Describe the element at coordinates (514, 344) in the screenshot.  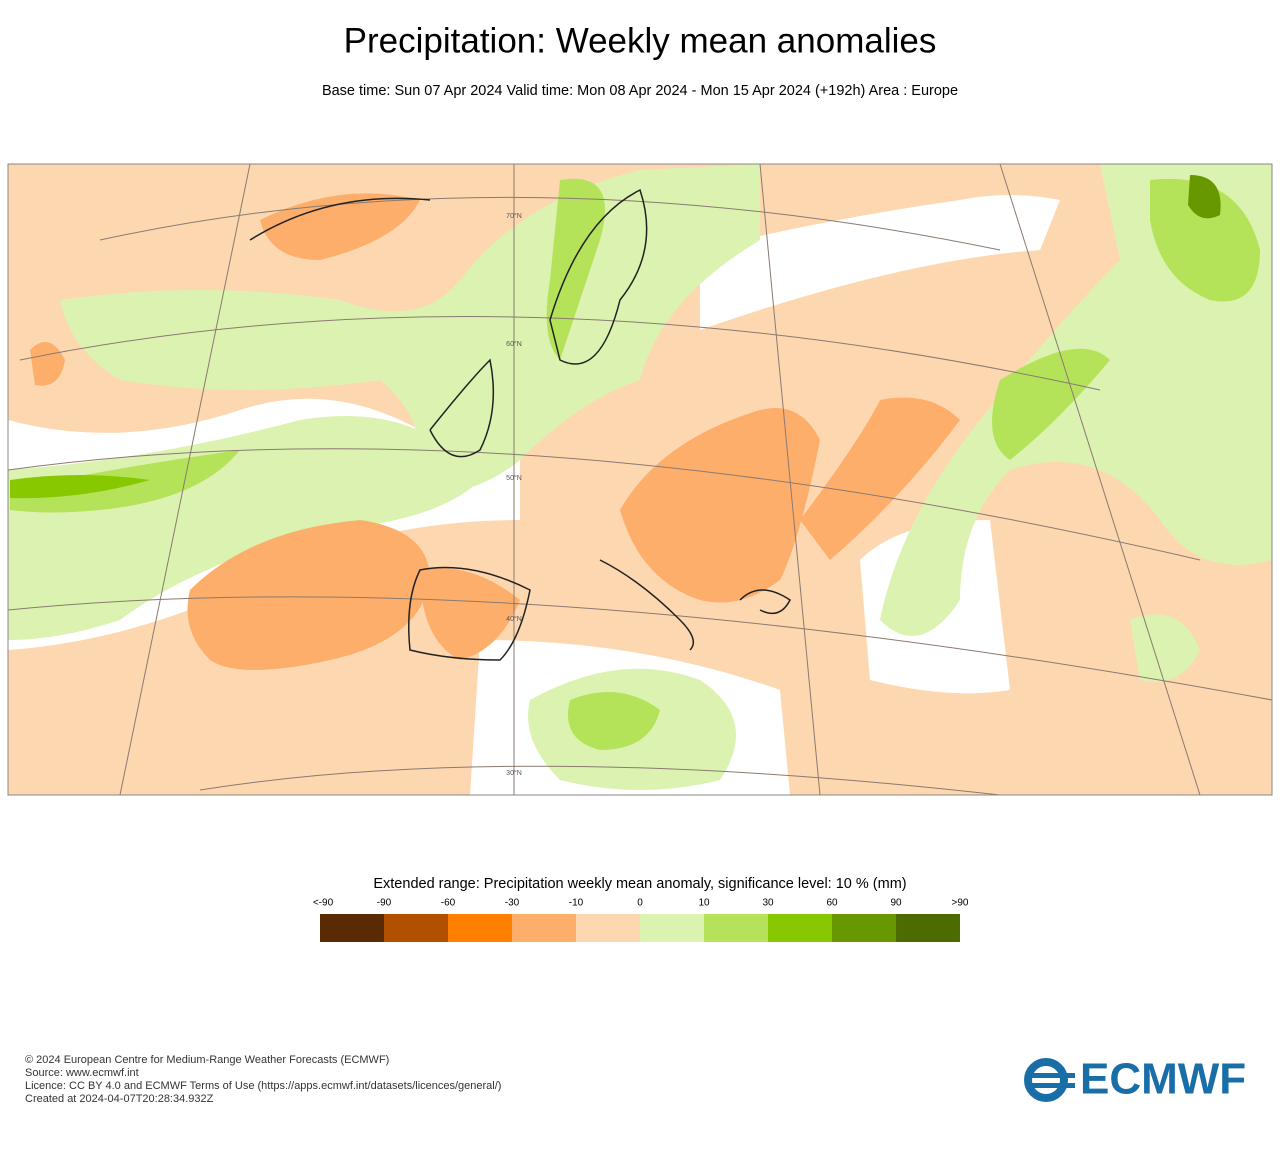
I see `latitude-label: 60°N` at that location.